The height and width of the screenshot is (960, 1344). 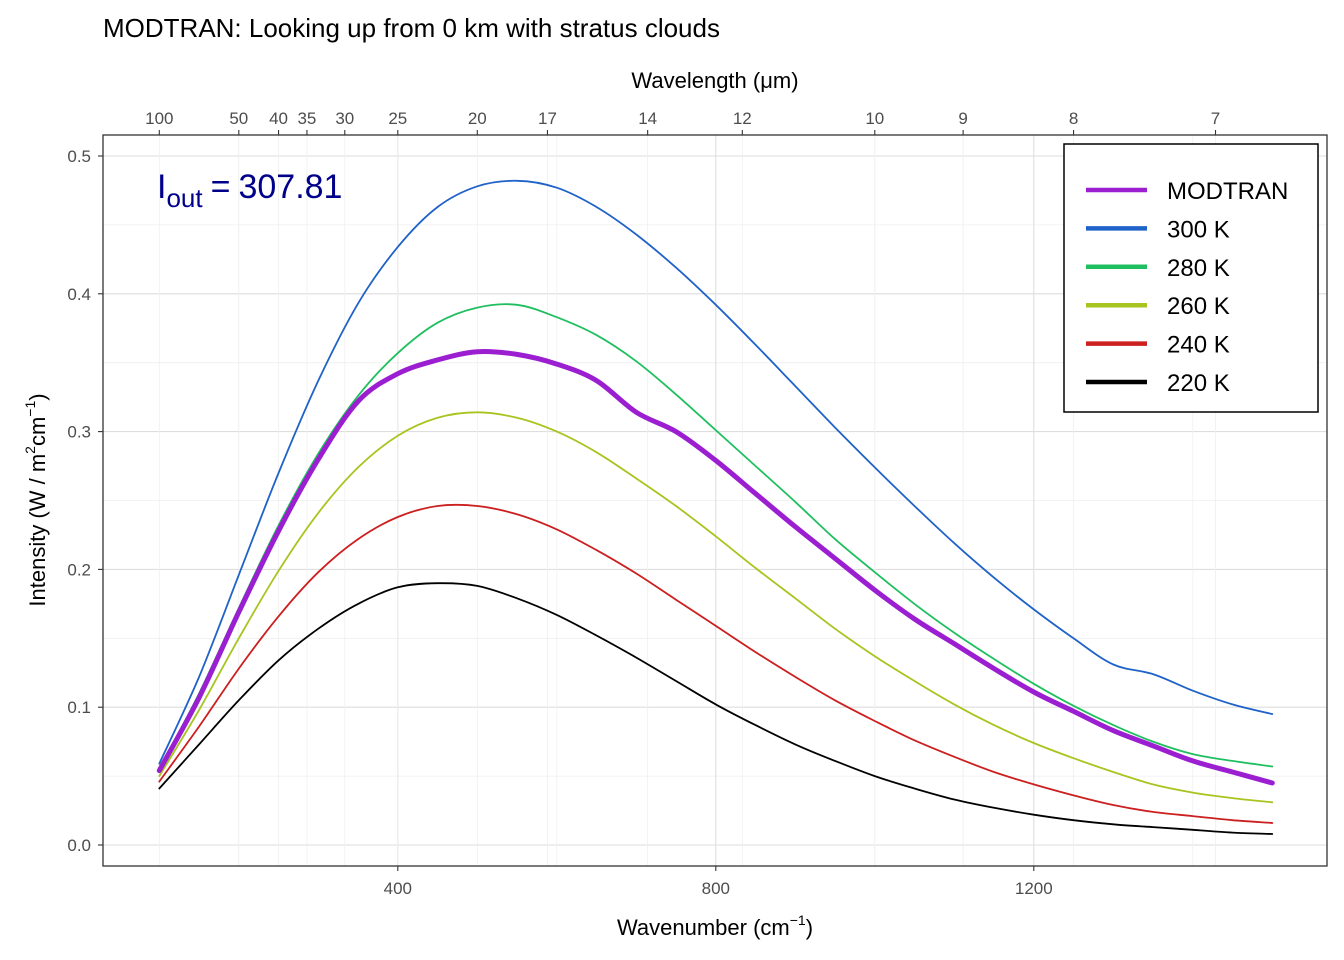 I want to click on y-tick-label: 0.3, so click(x=79, y=432).